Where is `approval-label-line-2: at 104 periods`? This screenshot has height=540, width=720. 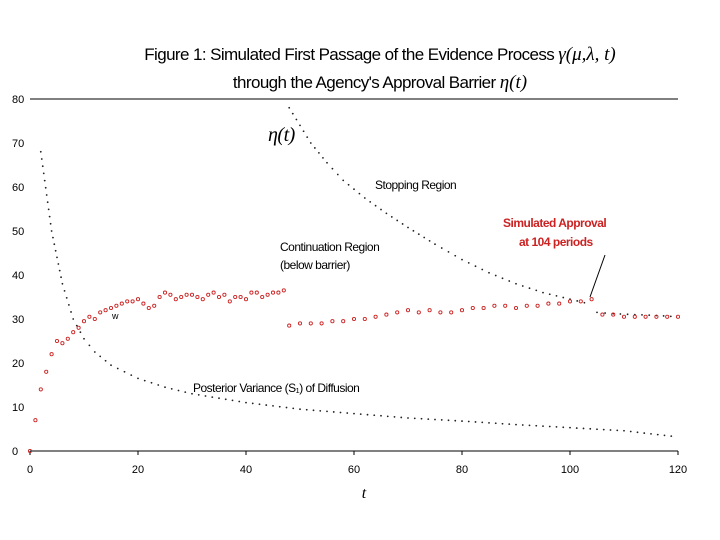
approval-label-line-2: at 104 periods is located at coordinates (556, 242).